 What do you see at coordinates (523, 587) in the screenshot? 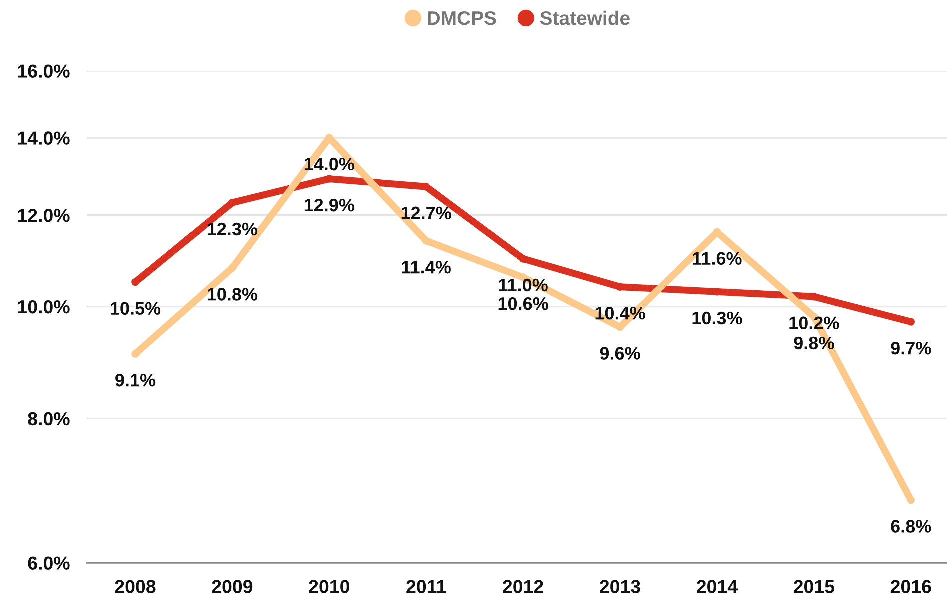
I see `x-tick-label: 2012` at bounding box center [523, 587].